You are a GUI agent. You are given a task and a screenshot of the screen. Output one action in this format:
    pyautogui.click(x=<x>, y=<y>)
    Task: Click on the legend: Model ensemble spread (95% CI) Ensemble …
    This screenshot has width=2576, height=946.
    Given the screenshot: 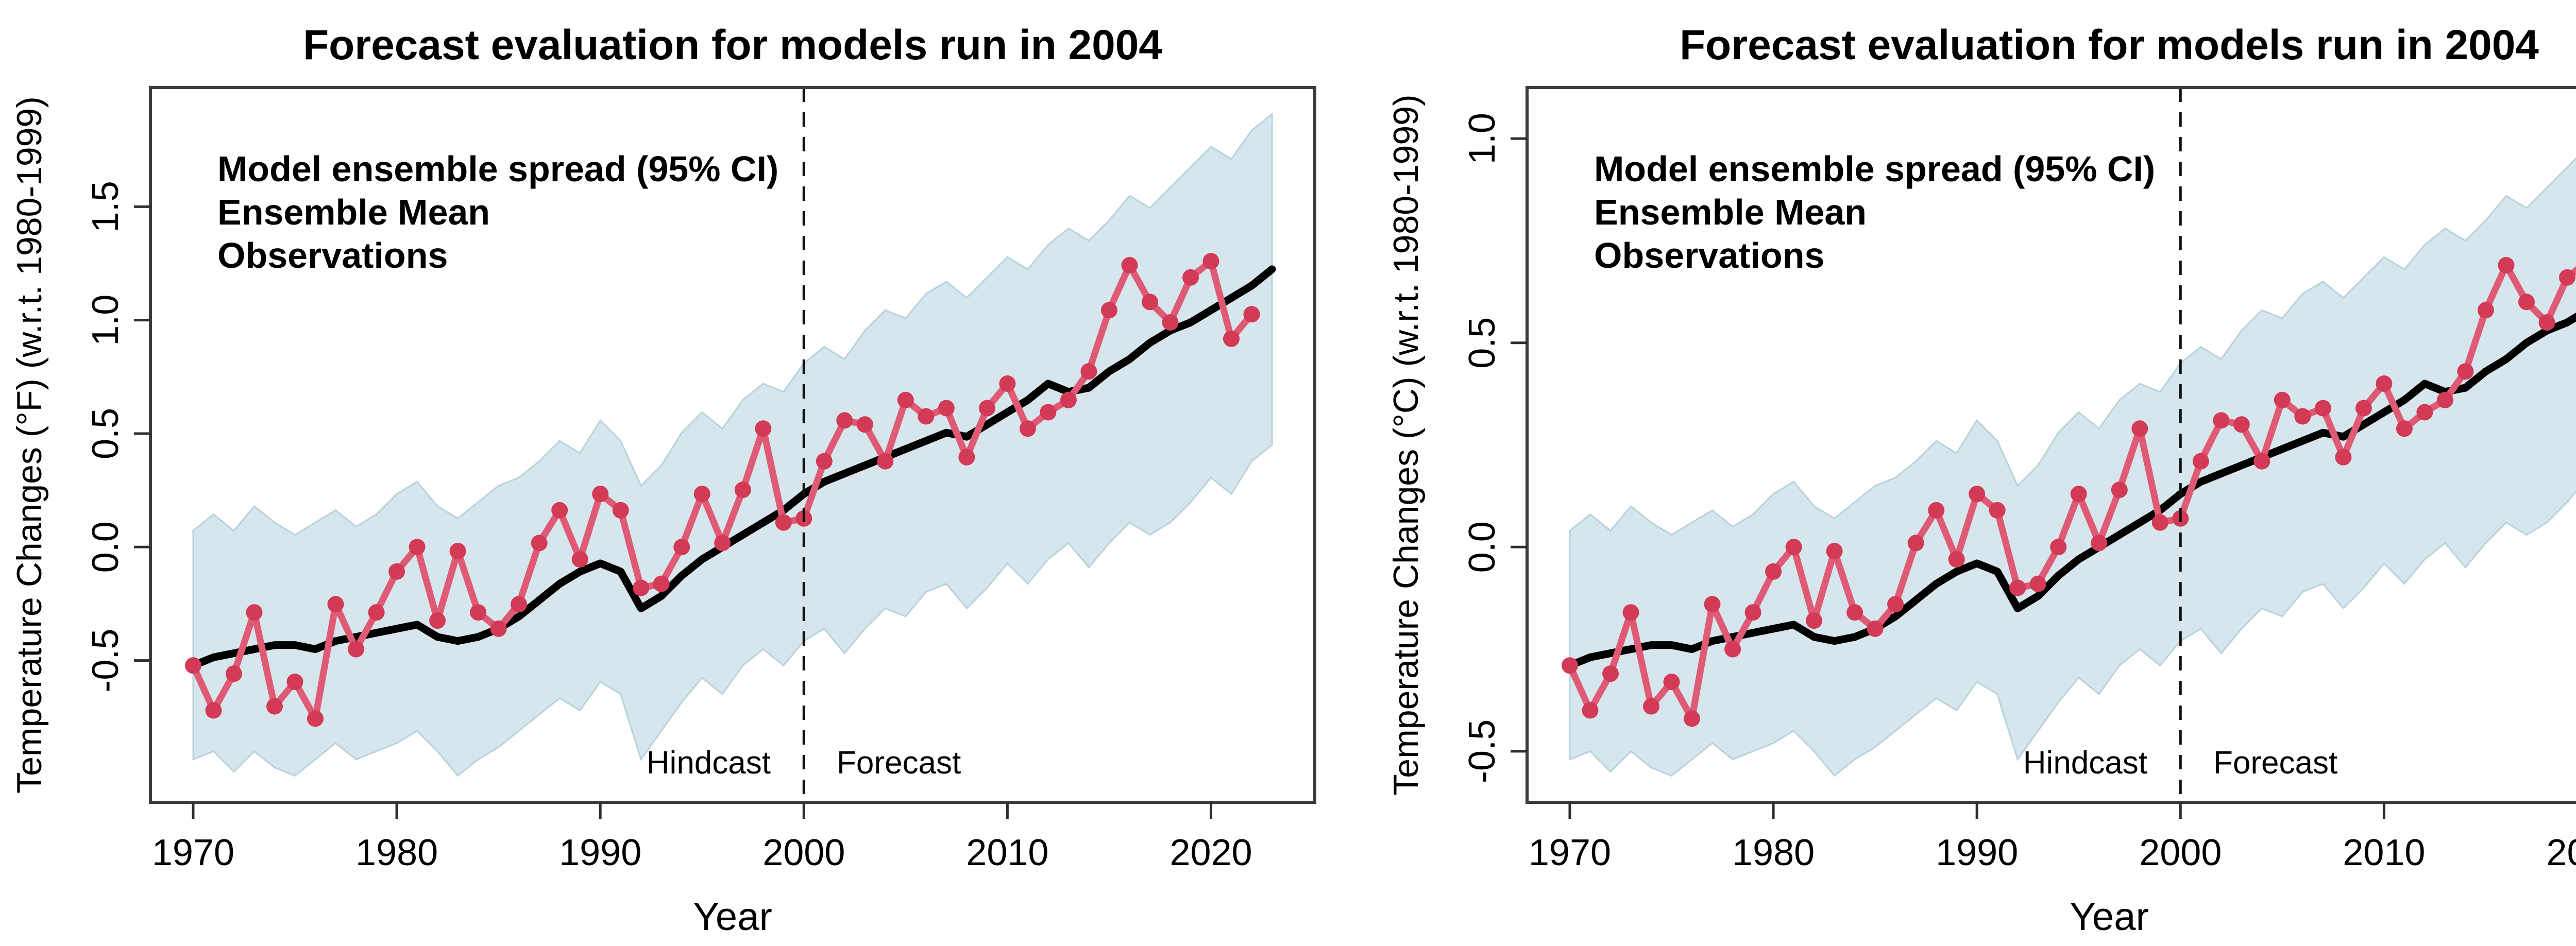 What is the action you would take?
    pyautogui.click(x=1874, y=212)
    